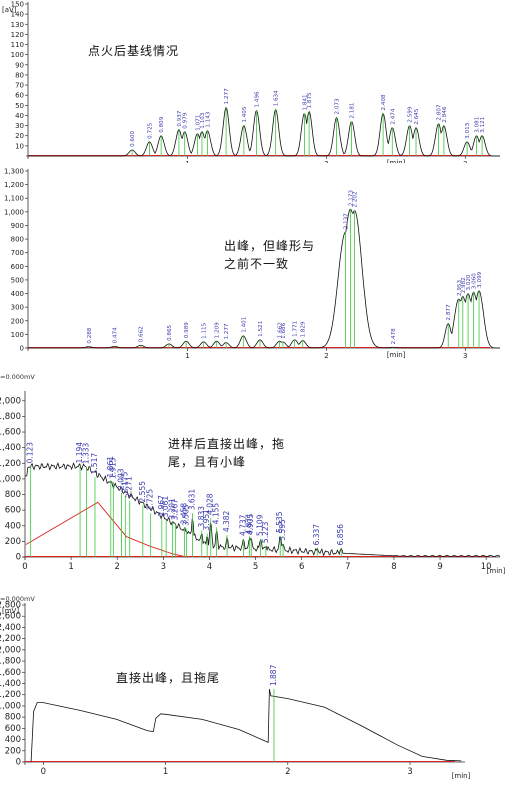  Describe the element at coordinates (186, 120) in the screenshot. I see `peak-label: 0.979` at that location.